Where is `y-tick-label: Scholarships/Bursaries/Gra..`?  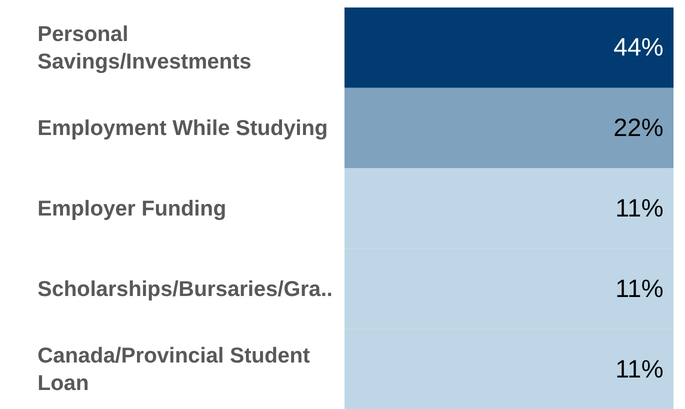 y-tick-label: Scholarships/Bursaries/Gra.. is located at coordinates (185, 288).